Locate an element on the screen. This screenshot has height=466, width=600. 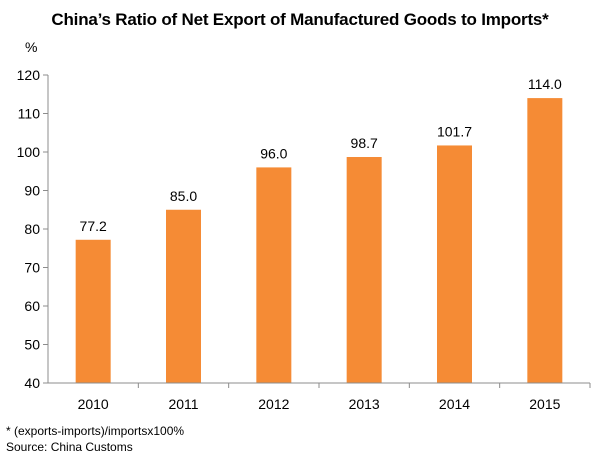
y-tick-label: 80 is located at coordinates (32, 229).